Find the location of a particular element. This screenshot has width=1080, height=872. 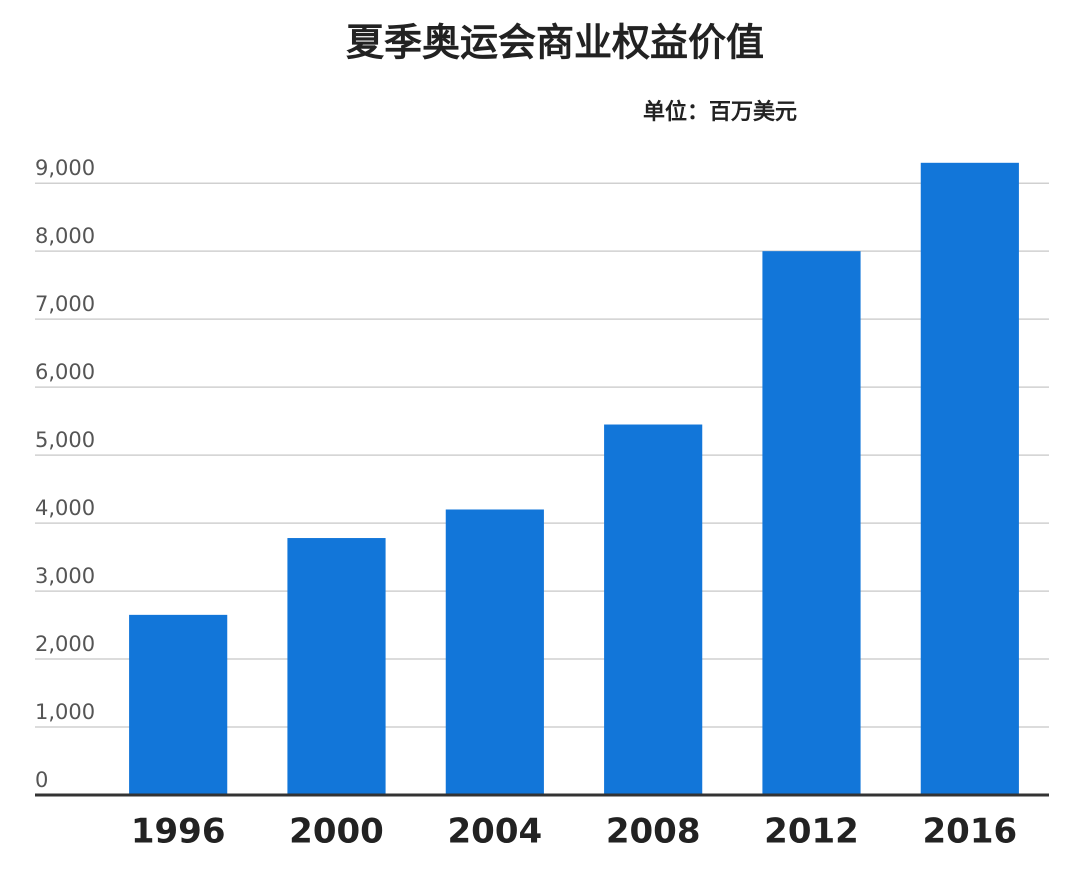

chart-subtitle: 单位：百万美元 is located at coordinates (720, 112).